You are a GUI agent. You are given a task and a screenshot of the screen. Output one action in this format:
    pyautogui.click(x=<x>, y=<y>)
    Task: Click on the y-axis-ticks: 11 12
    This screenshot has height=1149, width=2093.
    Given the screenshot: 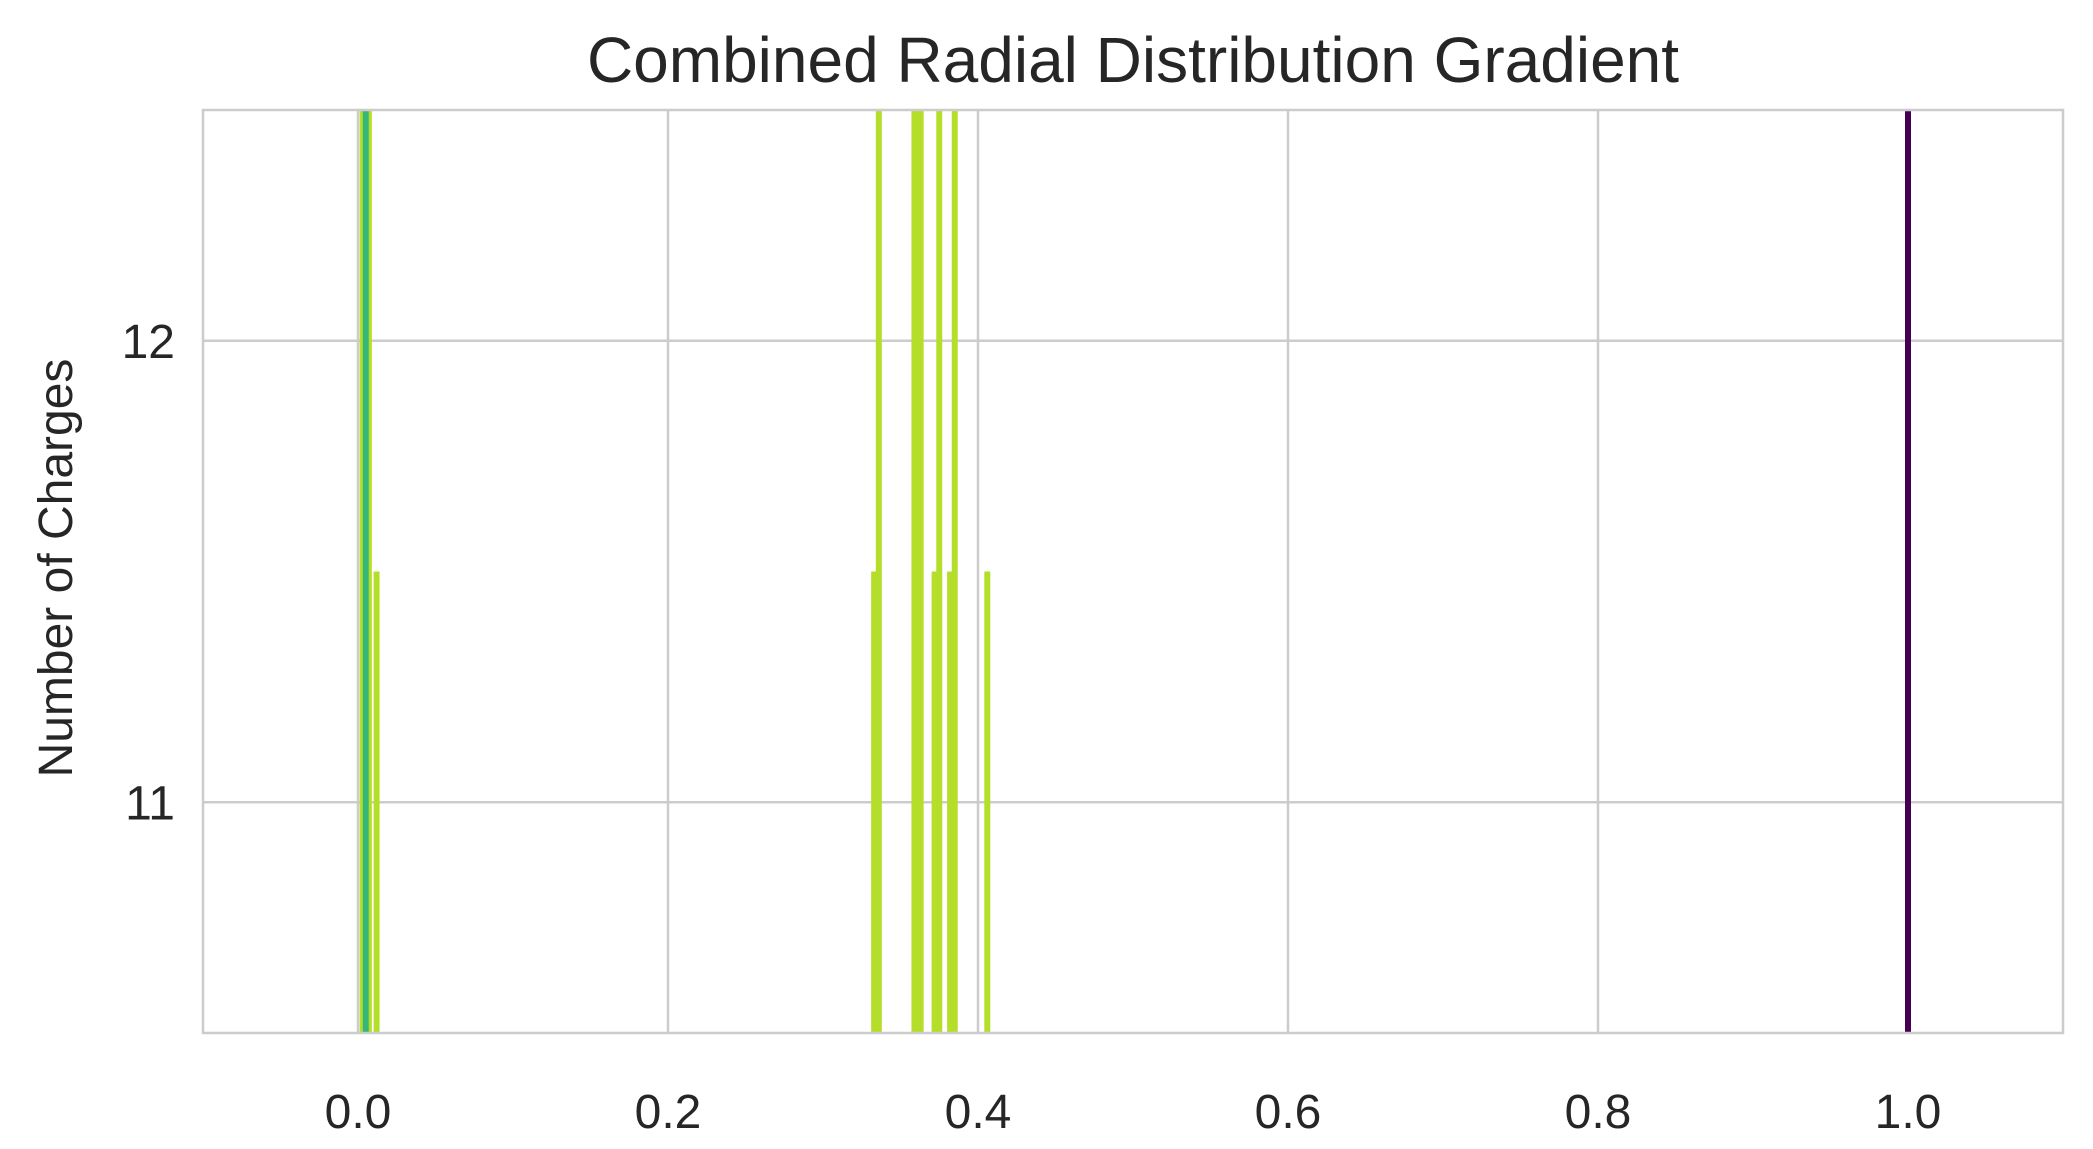 What is the action you would take?
    pyautogui.click(x=148, y=573)
    